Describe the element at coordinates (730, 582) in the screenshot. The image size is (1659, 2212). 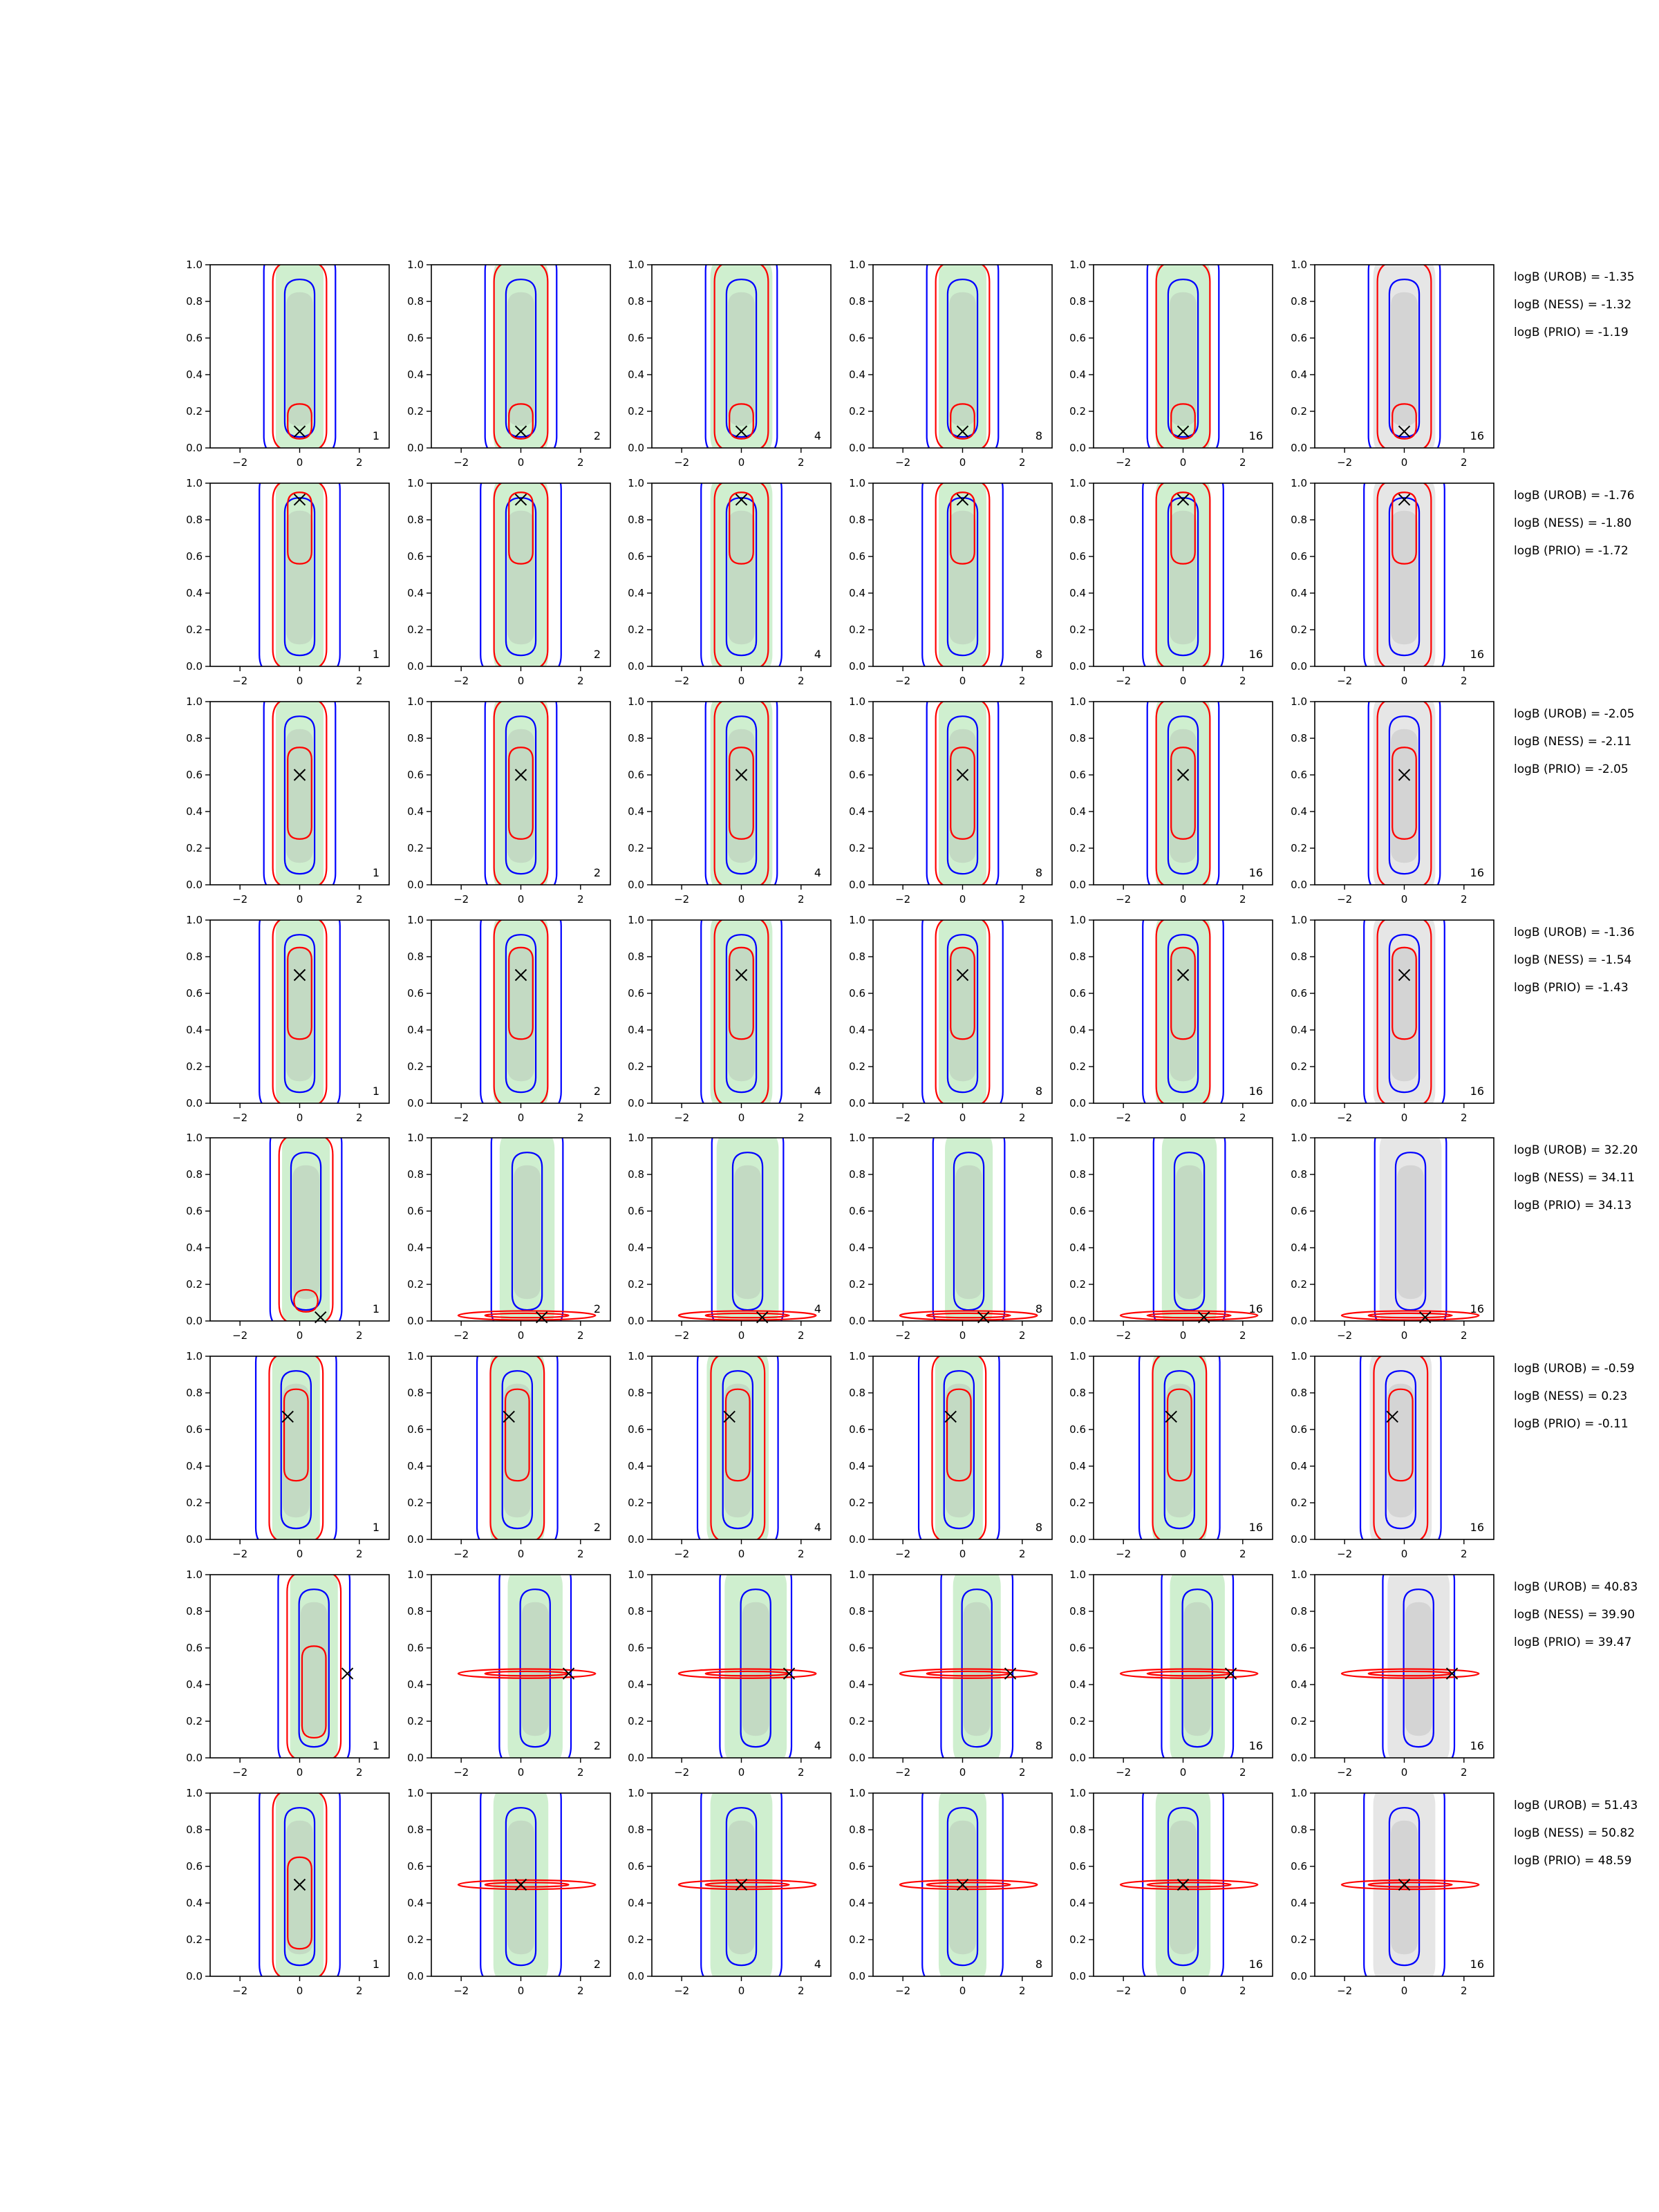
I see `subplot: −2 0 2 0.0 0.2 0.4 0.6 0.8 1.0 4` at that location.